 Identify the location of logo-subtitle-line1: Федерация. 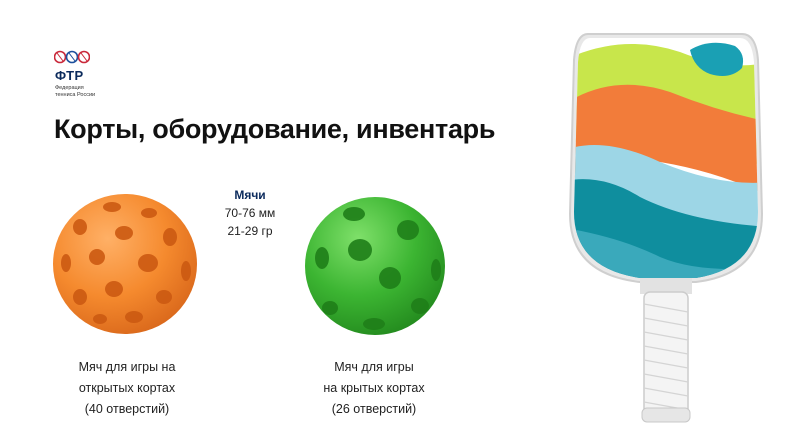
(69, 88).